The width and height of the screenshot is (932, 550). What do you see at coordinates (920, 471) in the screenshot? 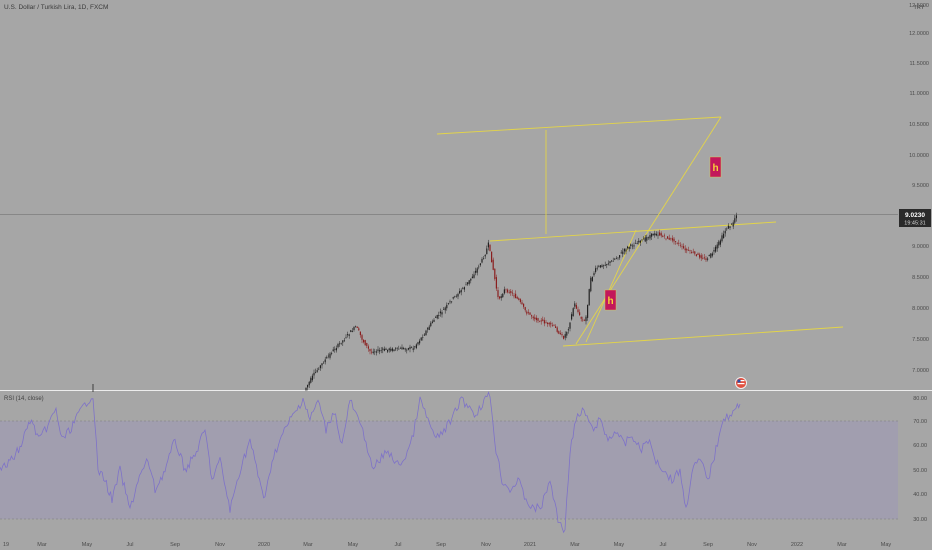
I see `rsi-tick-label: 50.00` at bounding box center [920, 471].